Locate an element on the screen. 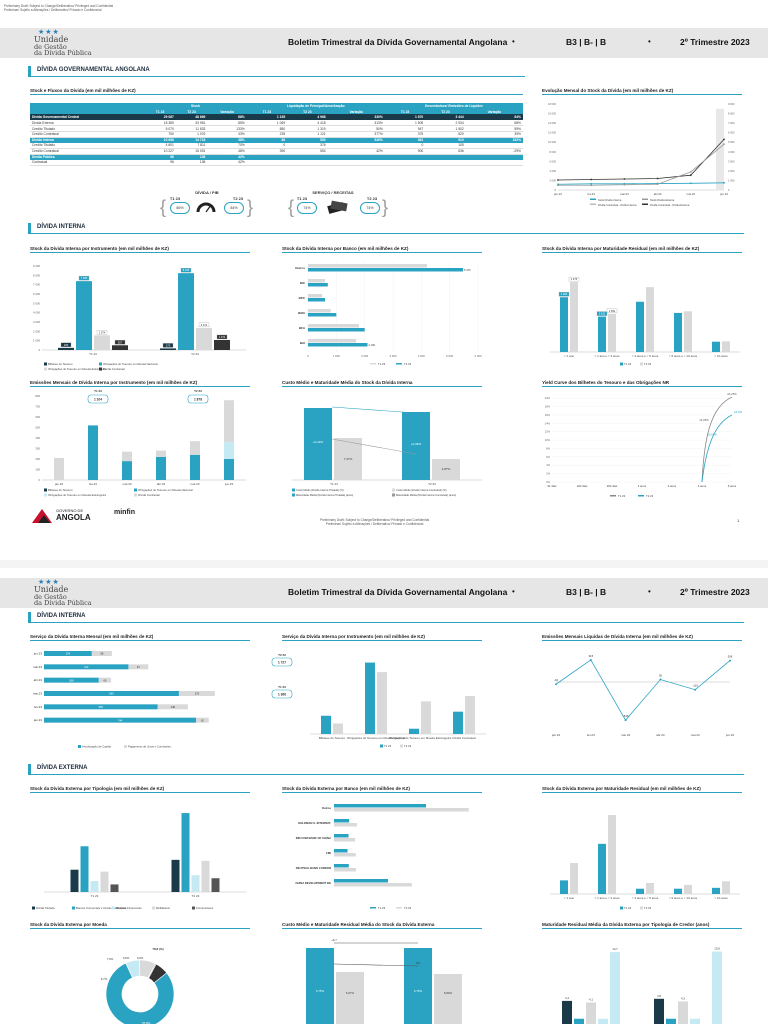  table-cell: 900 is located at coordinates (405, 151).